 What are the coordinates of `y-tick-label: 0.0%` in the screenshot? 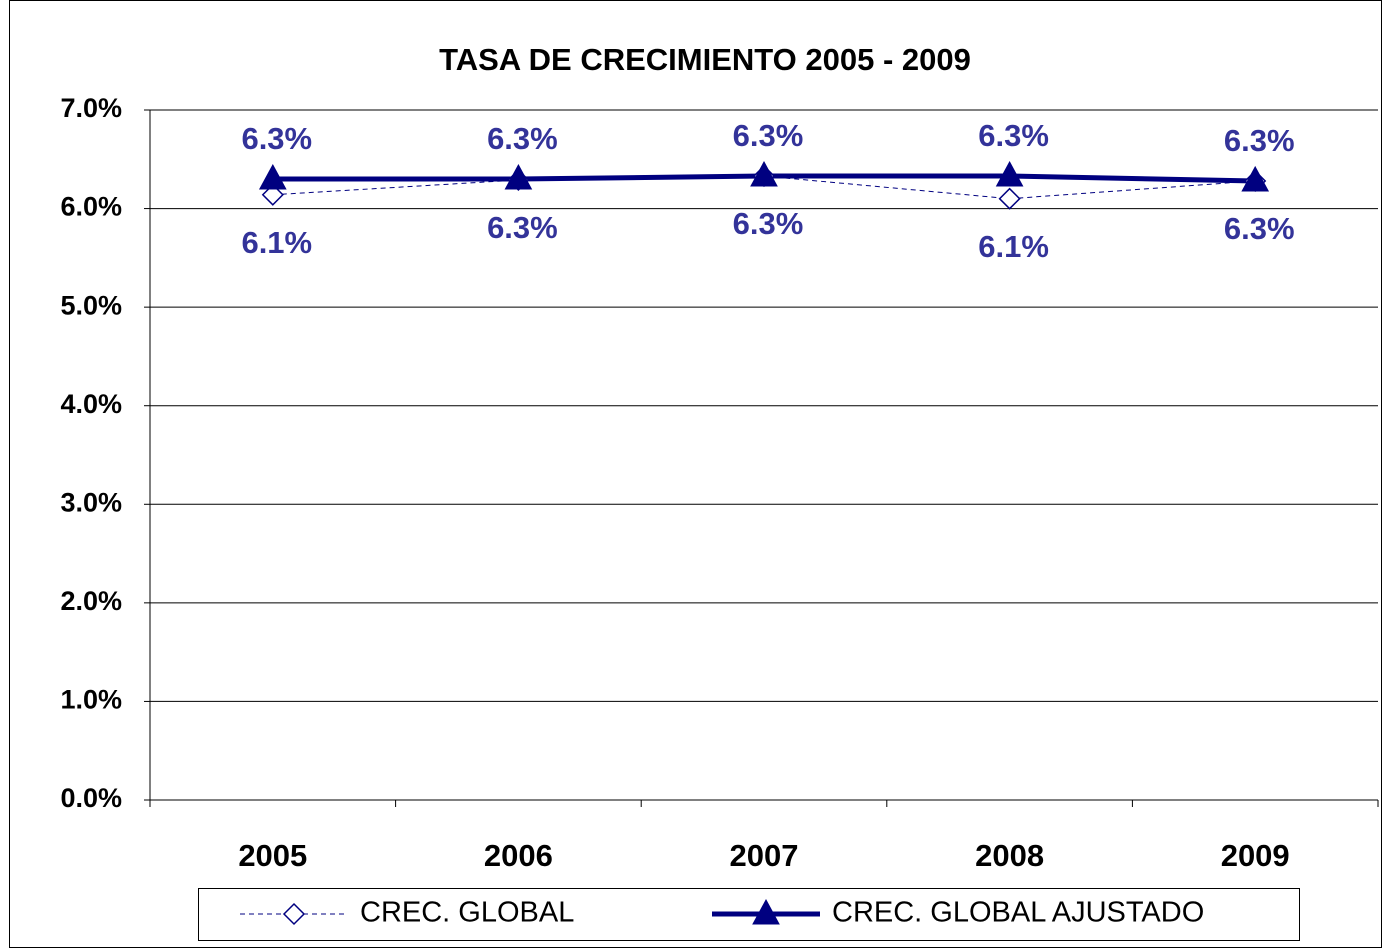 It's located at (91, 798).